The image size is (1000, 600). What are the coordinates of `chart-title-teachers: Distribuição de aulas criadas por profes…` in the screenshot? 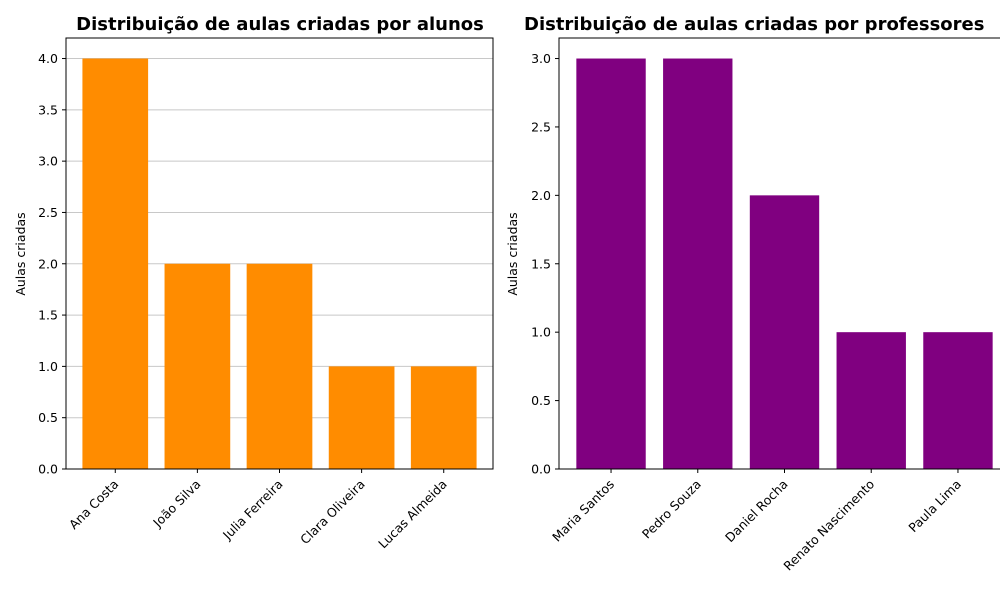 It's located at (754, 24).